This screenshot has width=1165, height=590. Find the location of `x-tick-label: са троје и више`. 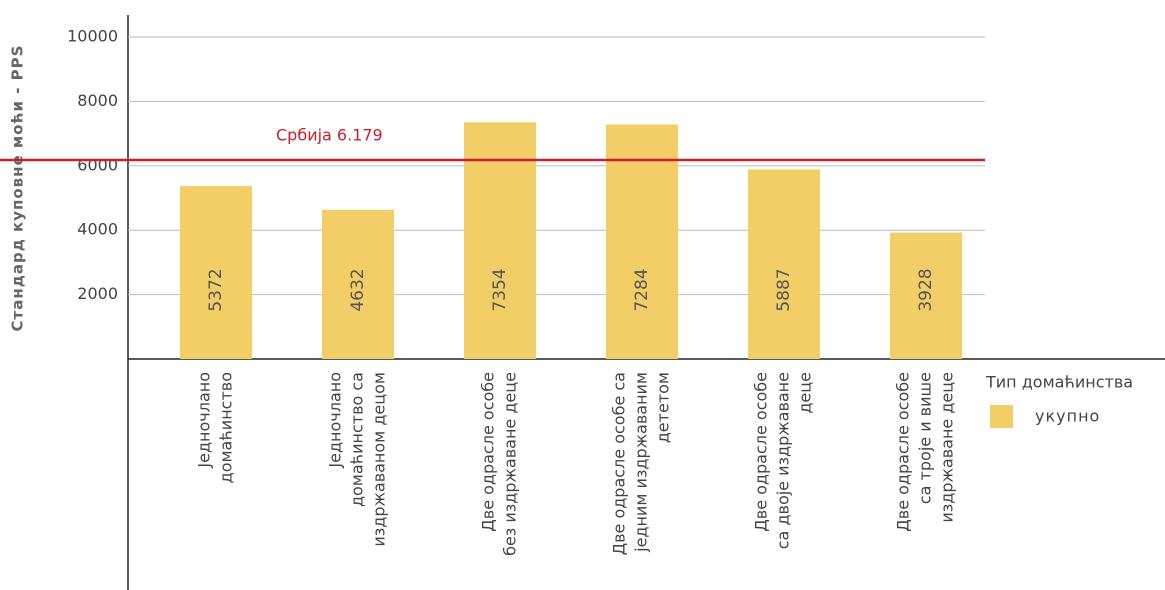

x-tick-label: са троје и више is located at coordinates (925, 438).